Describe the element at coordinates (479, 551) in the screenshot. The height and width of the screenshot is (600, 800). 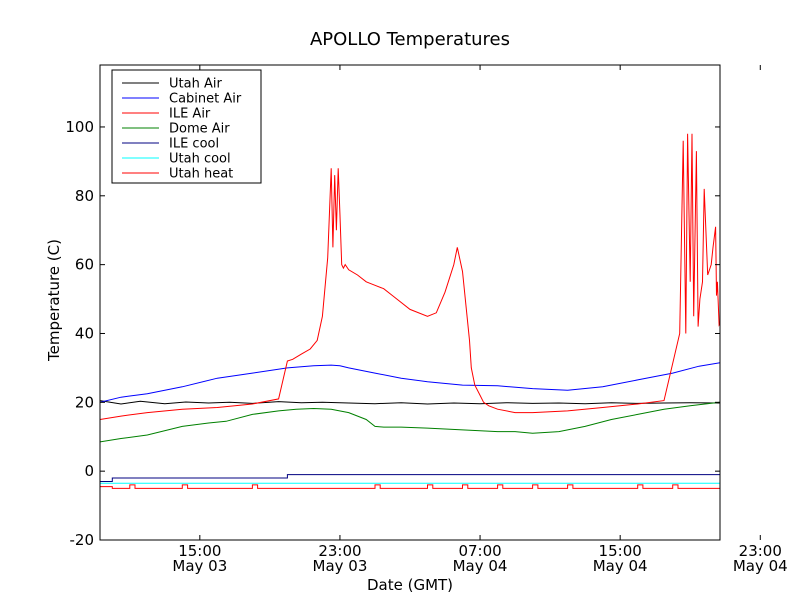
I see `x-tick-label-time: 07:00` at that location.